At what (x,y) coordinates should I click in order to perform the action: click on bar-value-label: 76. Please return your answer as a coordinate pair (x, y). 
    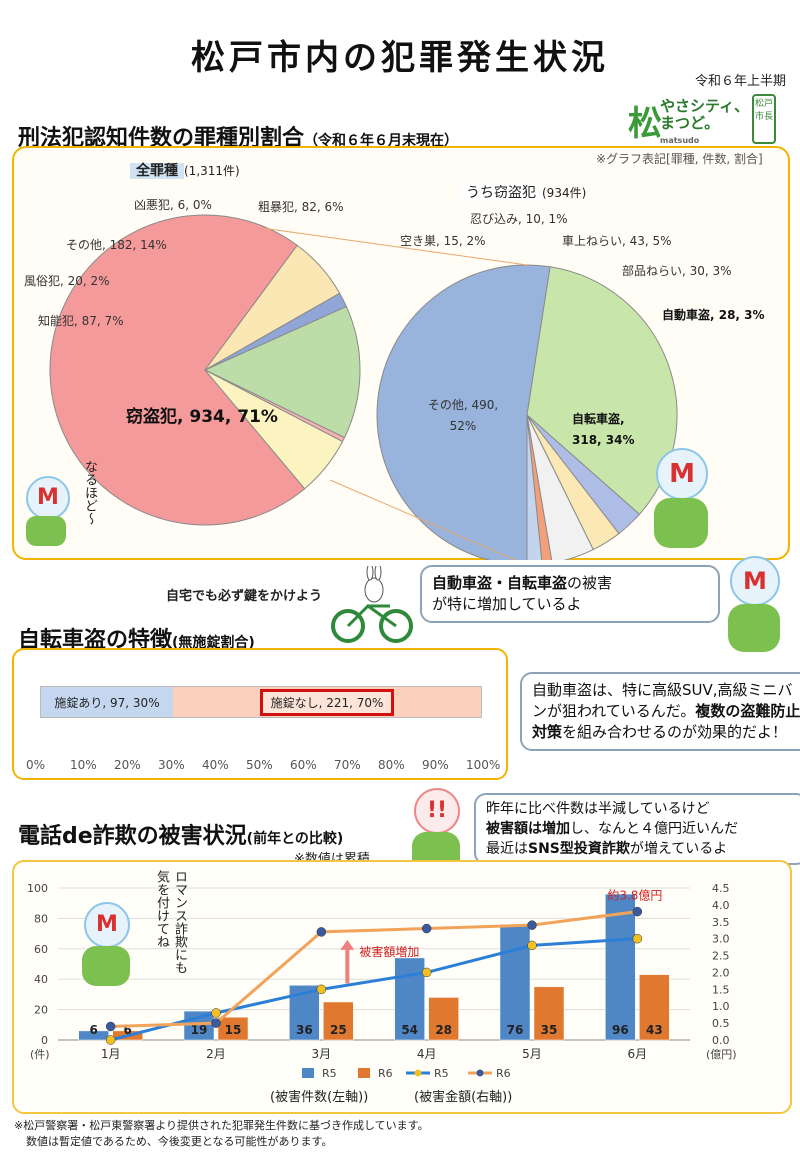
    Looking at the image, I should click on (515, 1030).